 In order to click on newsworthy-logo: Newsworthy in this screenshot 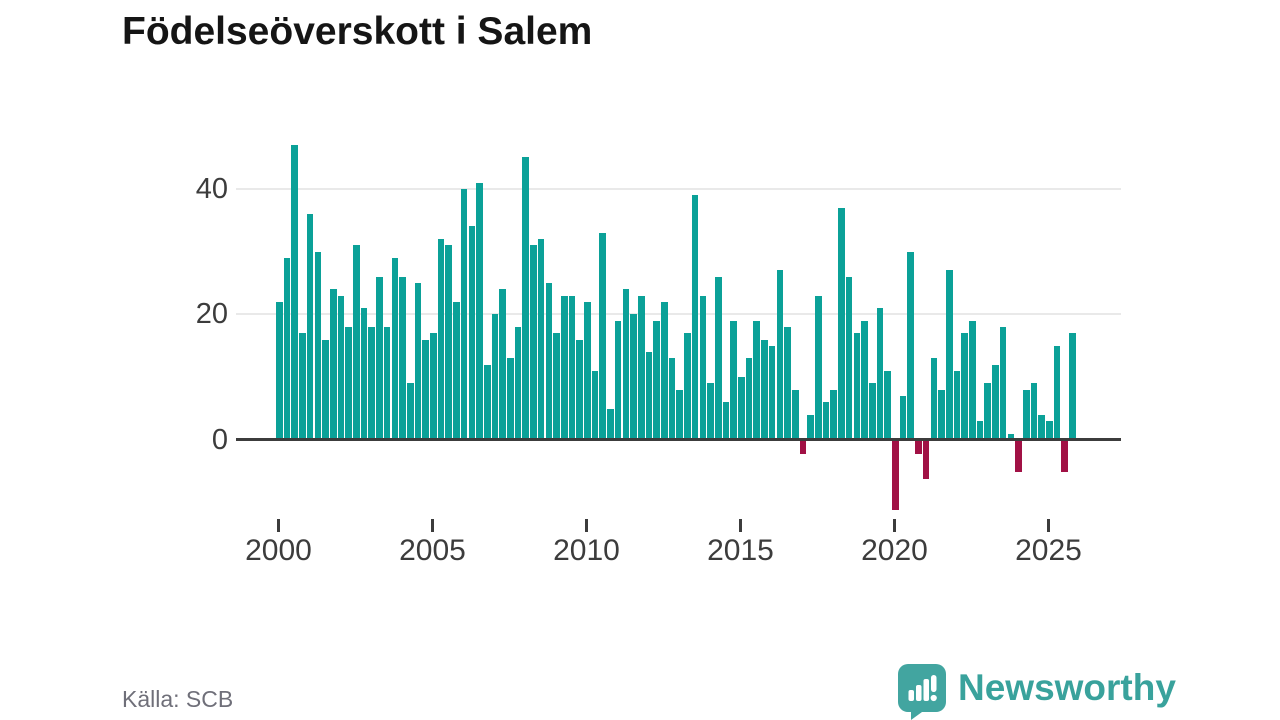, I will do `click(1037, 692)`.